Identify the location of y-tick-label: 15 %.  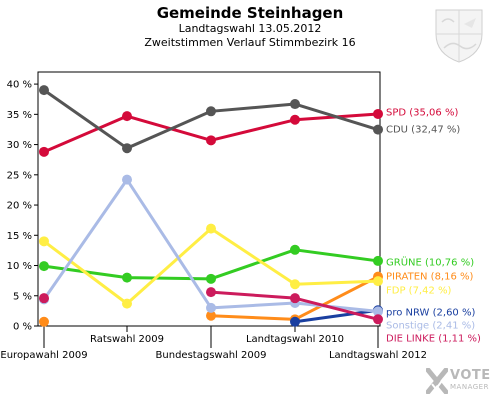
(19, 236).